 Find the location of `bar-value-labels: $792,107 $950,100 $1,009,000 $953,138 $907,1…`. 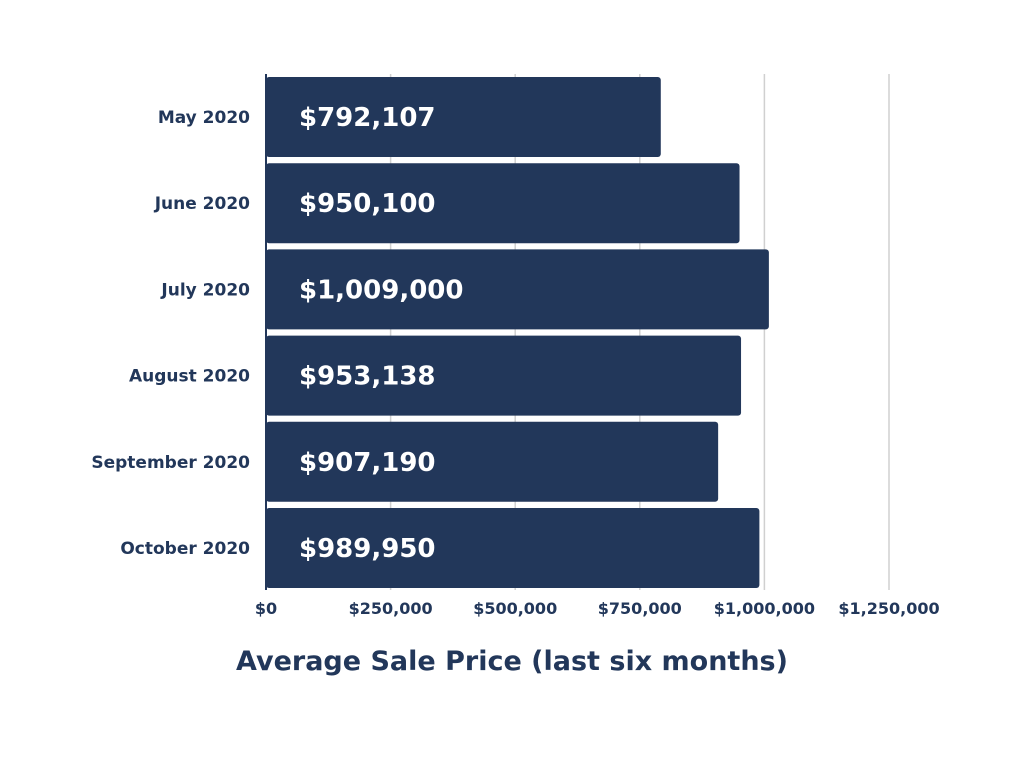

bar-value-labels: $792,107 $950,100 $1,009,000 $953,138 $907,1… is located at coordinates (381, 333).